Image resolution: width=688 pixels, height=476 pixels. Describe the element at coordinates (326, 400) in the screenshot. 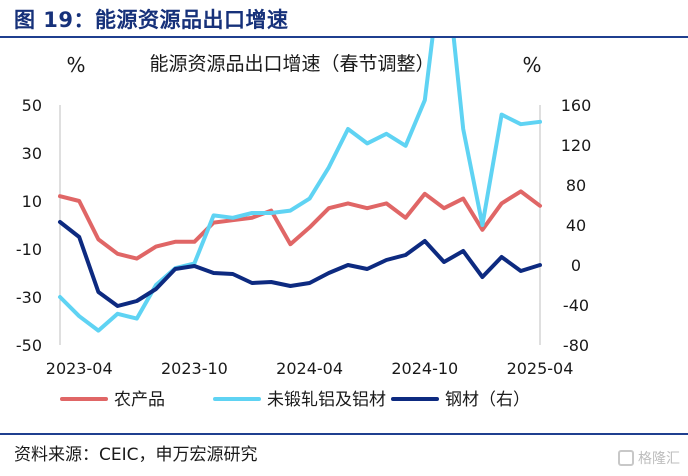

I see `legend-label-2: 未锻轧铝及铝材` at that location.